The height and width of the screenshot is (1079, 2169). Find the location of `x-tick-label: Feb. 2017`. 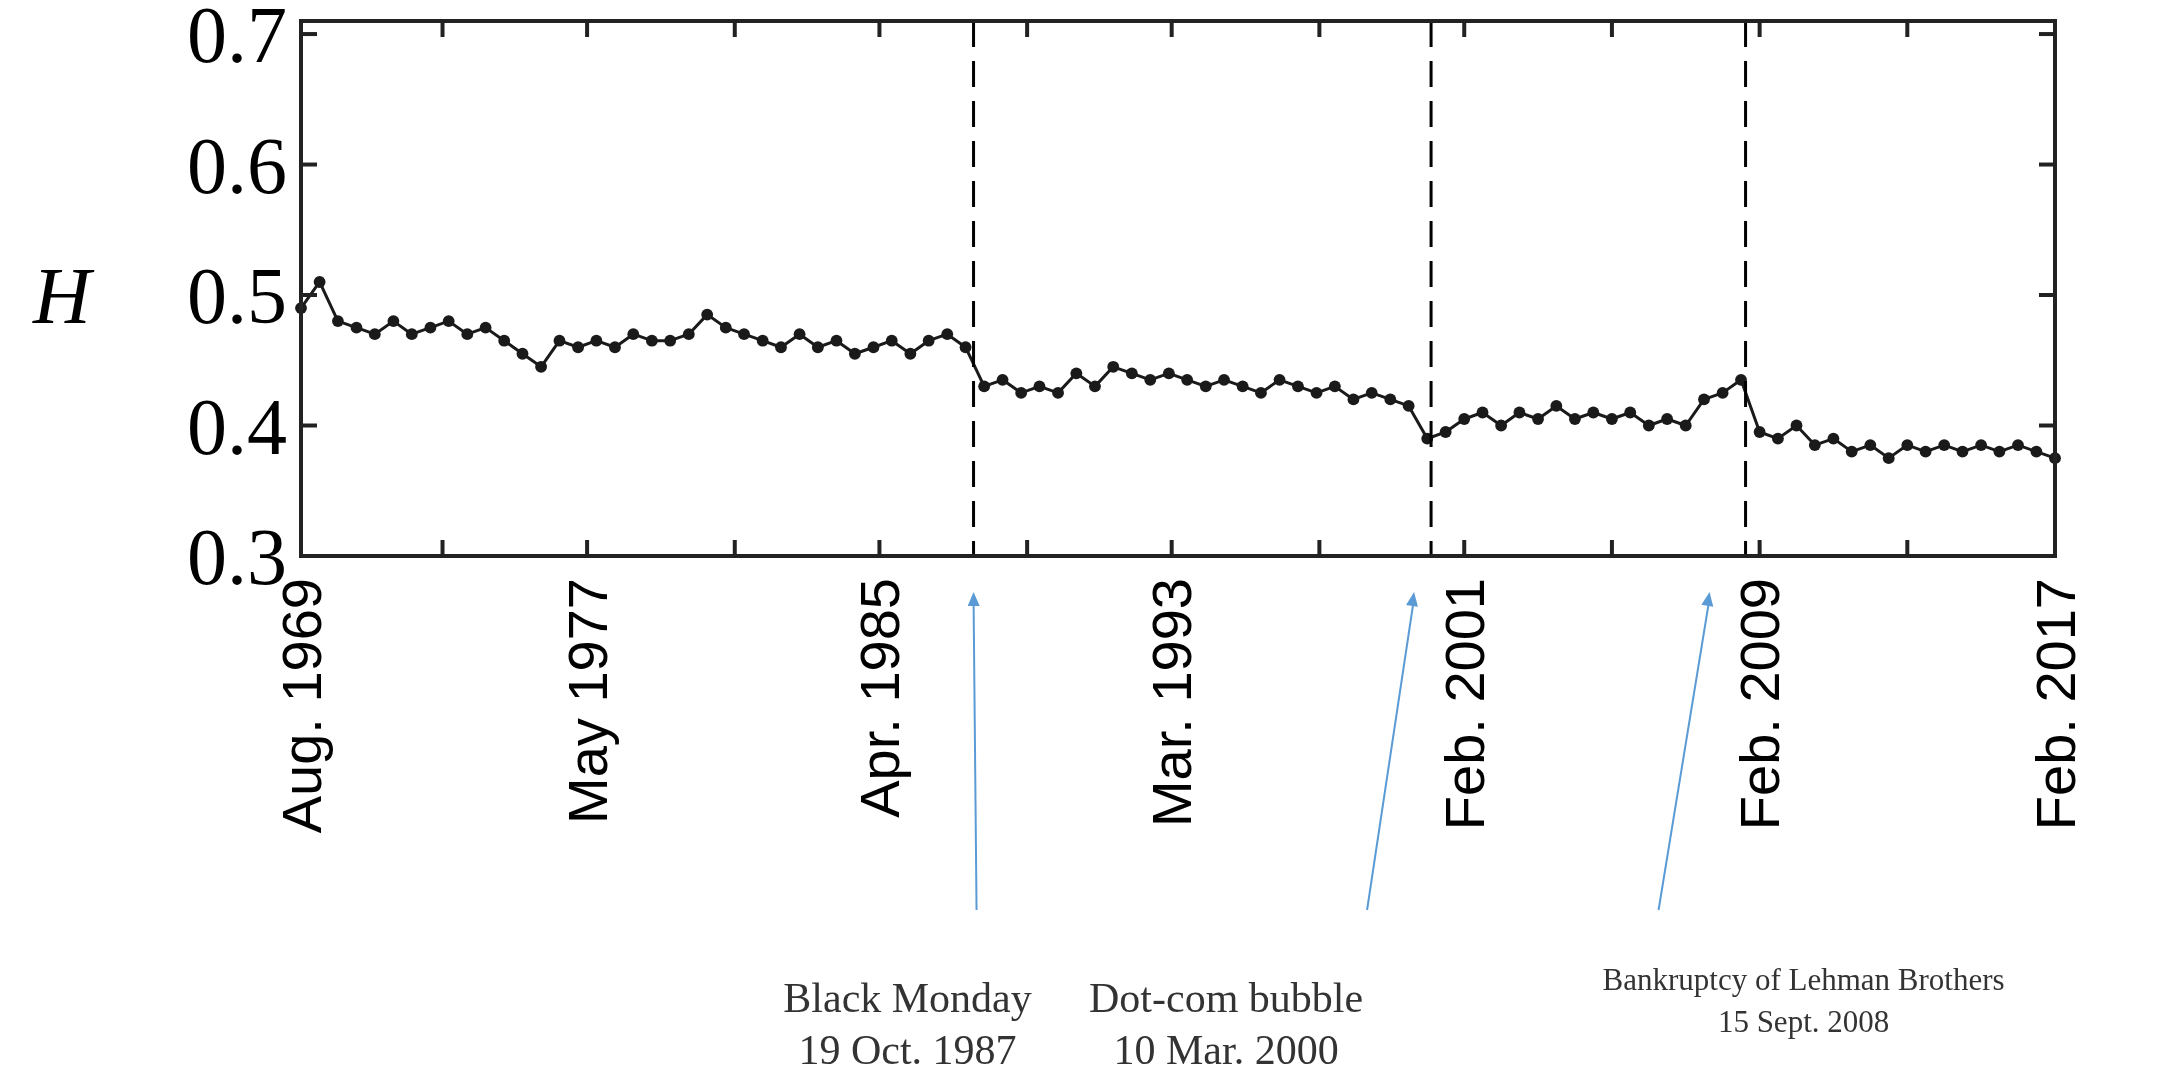

x-tick-label: Feb. 2017 is located at coordinates (2055, 704).